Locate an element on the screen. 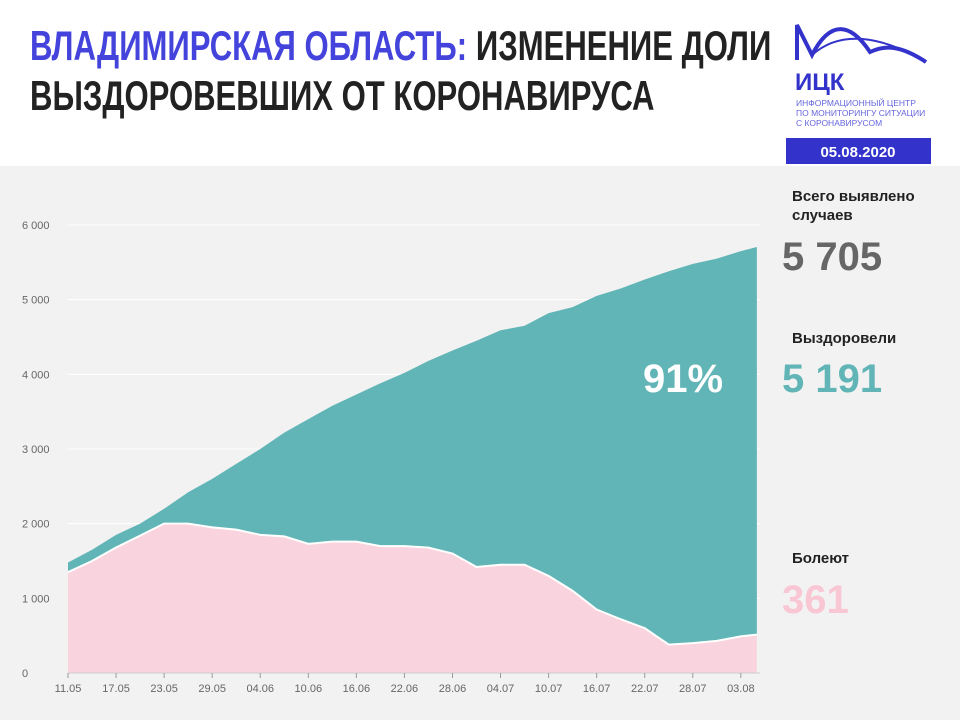 The height and width of the screenshot is (720, 960). y-tick-label: 4 000 is located at coordinates (36, 375).